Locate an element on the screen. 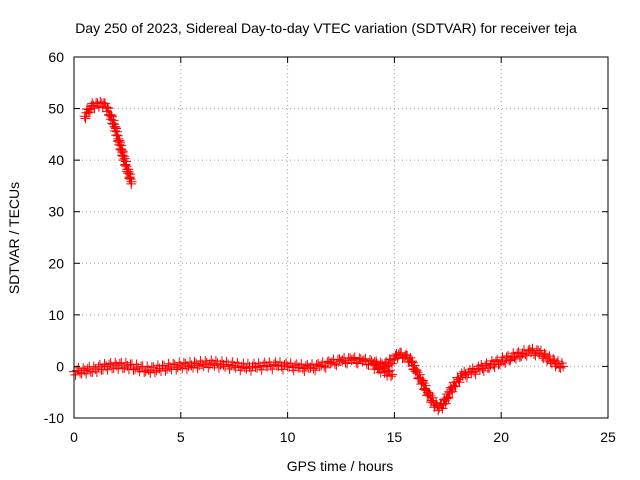 The width and height of the screenshot is (640, 480). y-tick-label: 50 is located at coordinates (56, 109).